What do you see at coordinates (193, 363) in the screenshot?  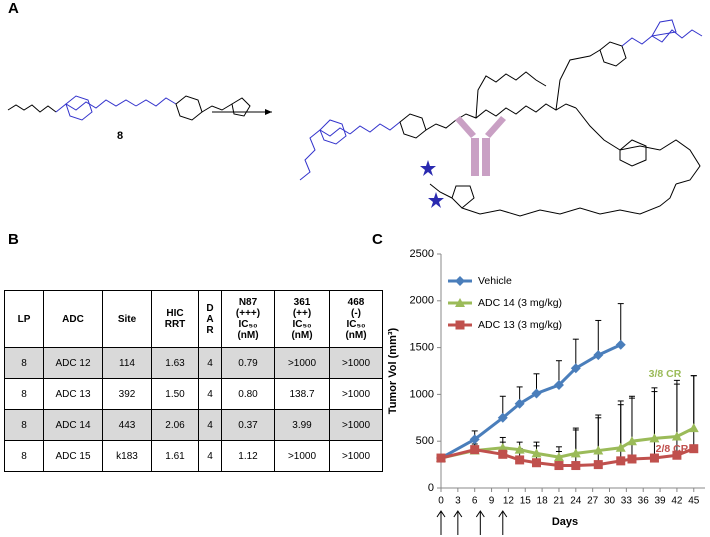 I see `table-row: 8 ADC 12 114 1.63 4 0.79 >1000 >1000` at bounding box center [193, 363].